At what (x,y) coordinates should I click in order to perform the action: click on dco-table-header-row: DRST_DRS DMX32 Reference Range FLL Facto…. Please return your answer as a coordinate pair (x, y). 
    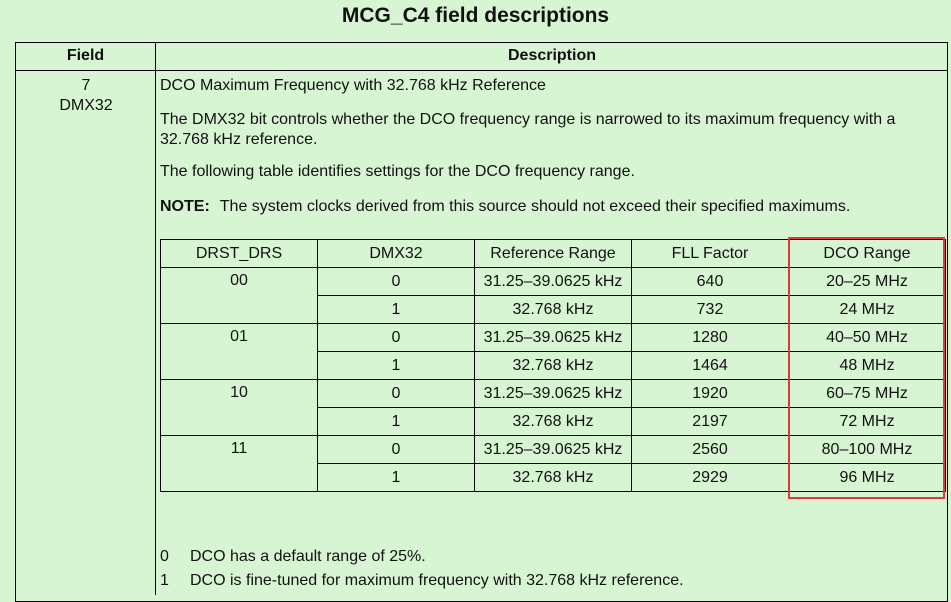
    Looking at the image, I should click on (553, 253).